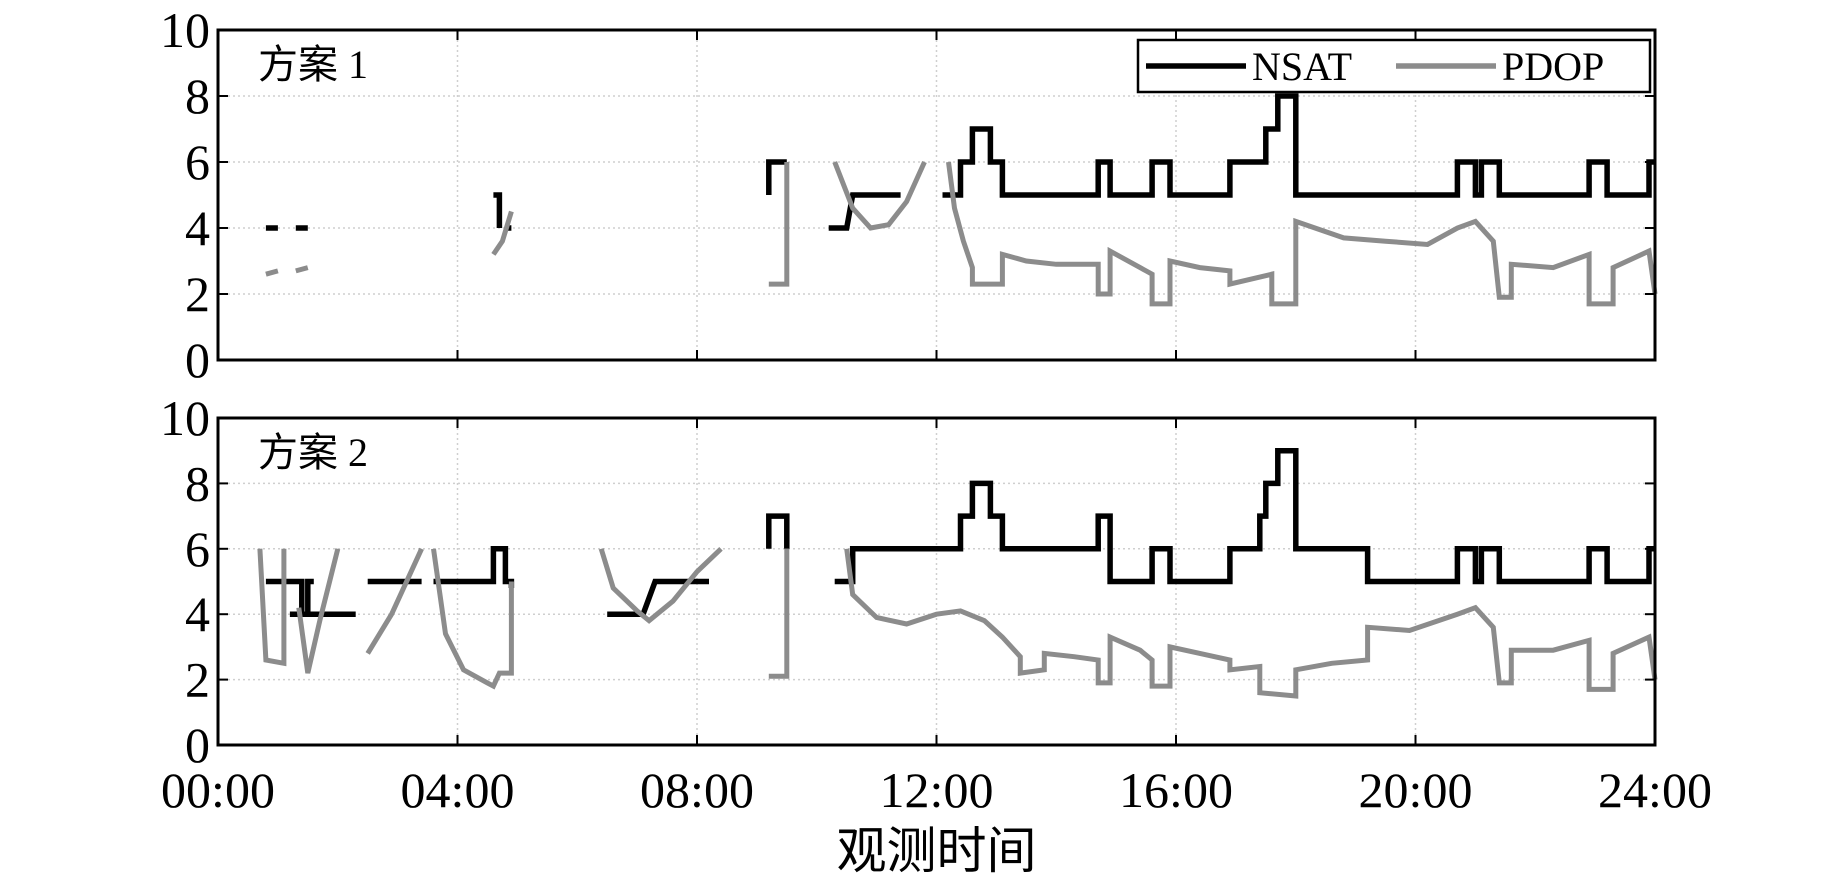 The height and width of the screenshot is (886, 1843). What do you see at coordinates (1302, 66) in the screenshot?
I see `legend-label-nsat: NSAT` at bounding box center [1302, 66].